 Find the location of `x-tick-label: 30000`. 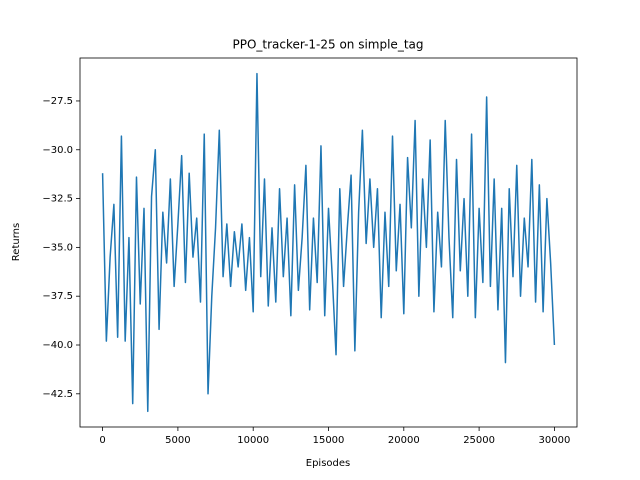

x-tick-label: 30000 is located at coordinates (555, 440).